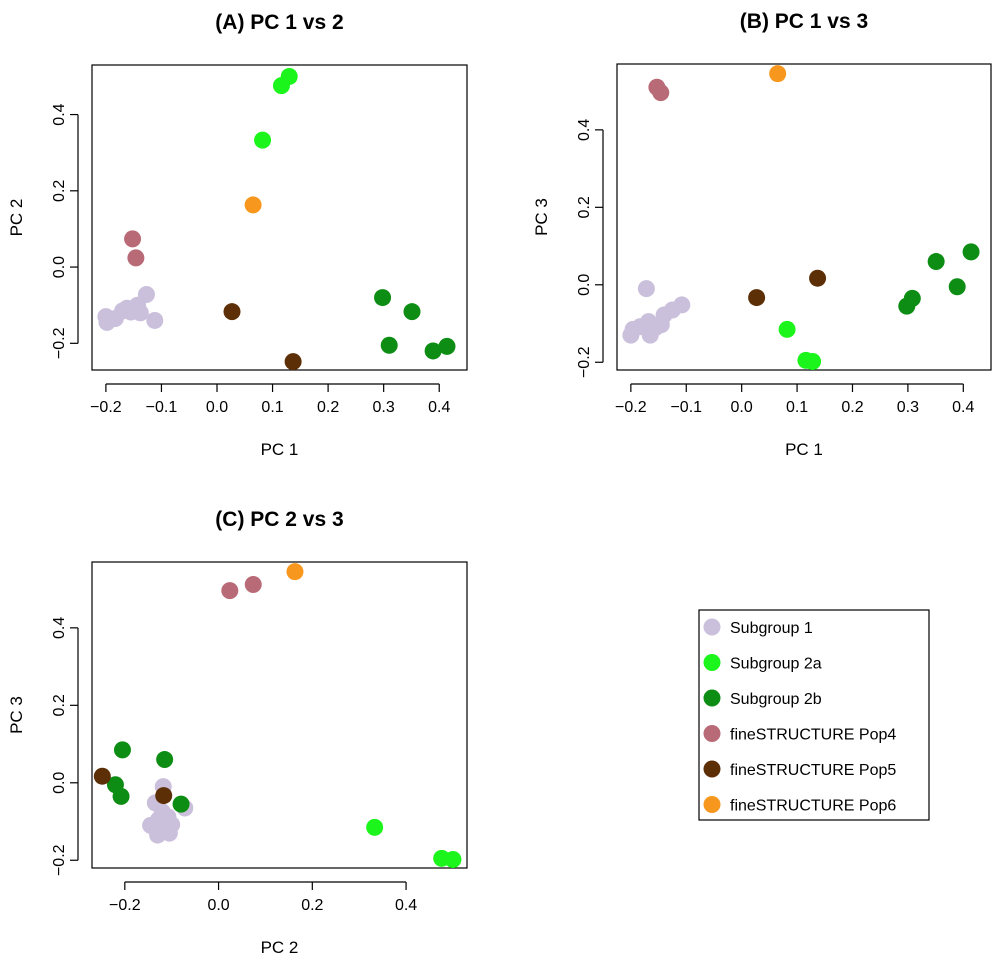 The image size is (1000, 960). I want to click on chart-title: (C) PC 2 vs 3, so click(279, 519).